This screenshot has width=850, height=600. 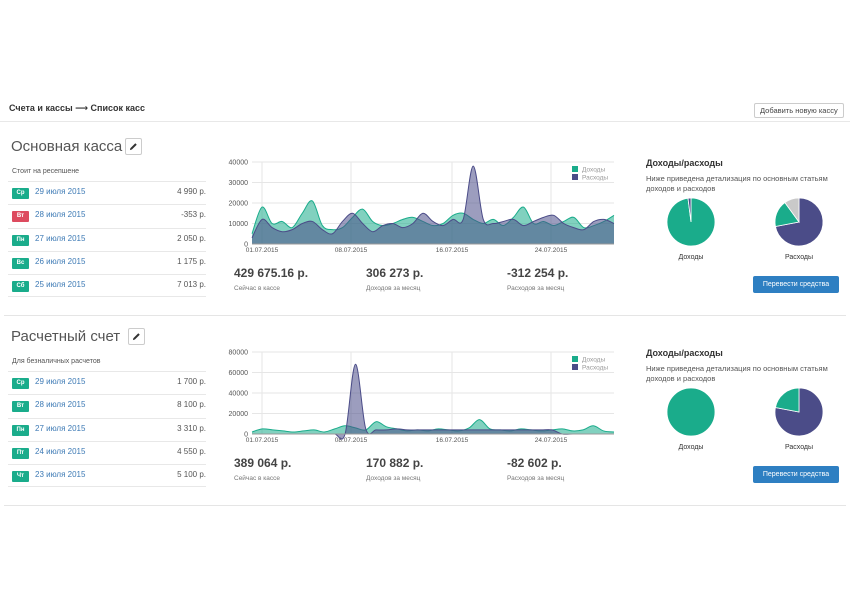 I want to click on date-link: 25 июля 2015, so click(x=60, y=285).